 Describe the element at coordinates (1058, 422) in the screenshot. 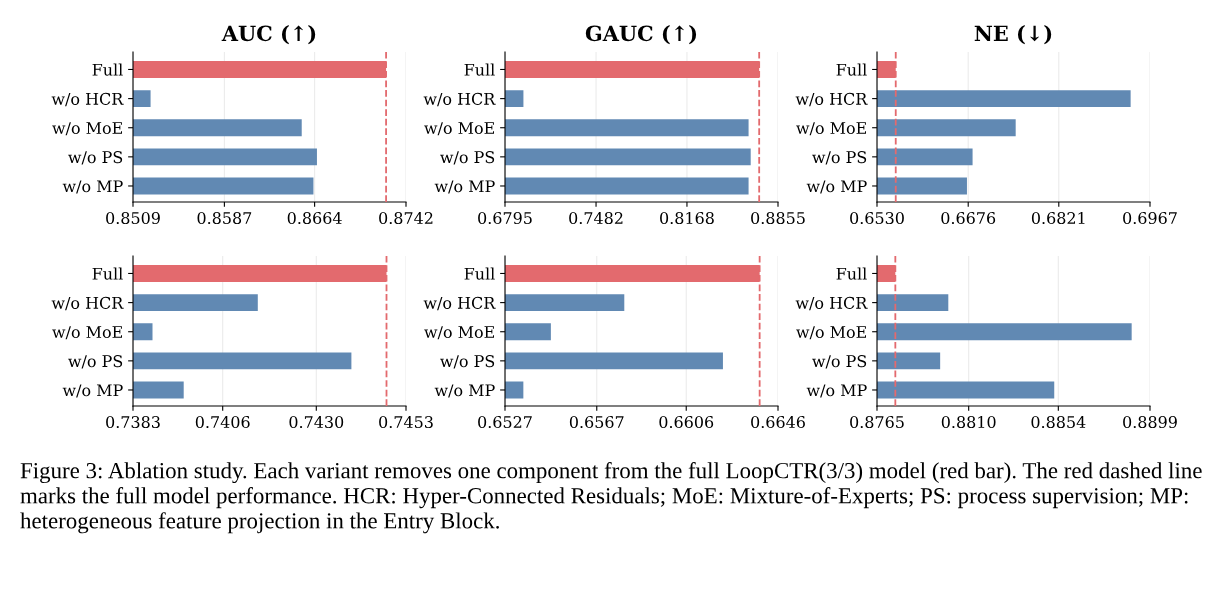

I see `x-tick-label: 0.8854` at that location.